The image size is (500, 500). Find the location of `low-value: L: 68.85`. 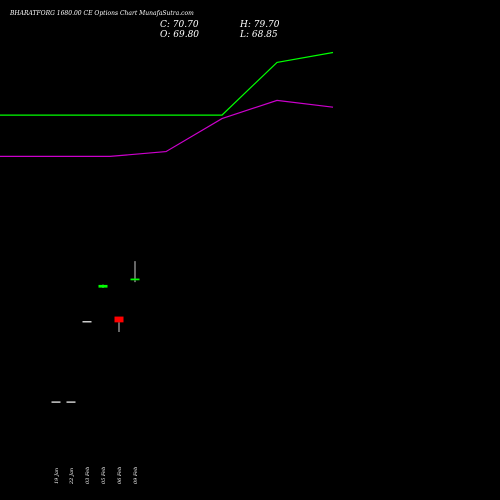

low-value: L: 68.85 is located at coordinates (259, 35).